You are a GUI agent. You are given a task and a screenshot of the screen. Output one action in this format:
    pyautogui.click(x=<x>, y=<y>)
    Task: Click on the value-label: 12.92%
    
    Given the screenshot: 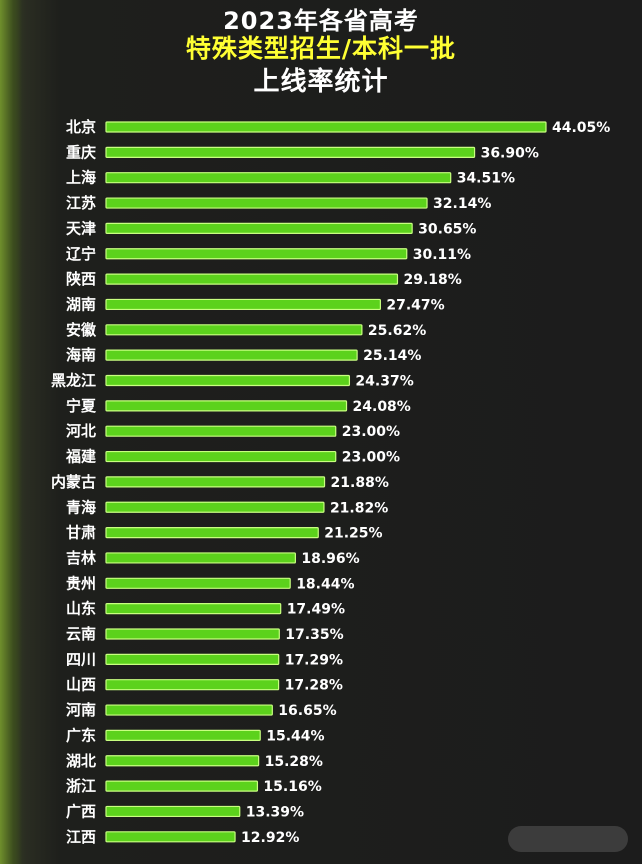 What is the action you would take?
    pyautogui.click(x=270, y=838)
    